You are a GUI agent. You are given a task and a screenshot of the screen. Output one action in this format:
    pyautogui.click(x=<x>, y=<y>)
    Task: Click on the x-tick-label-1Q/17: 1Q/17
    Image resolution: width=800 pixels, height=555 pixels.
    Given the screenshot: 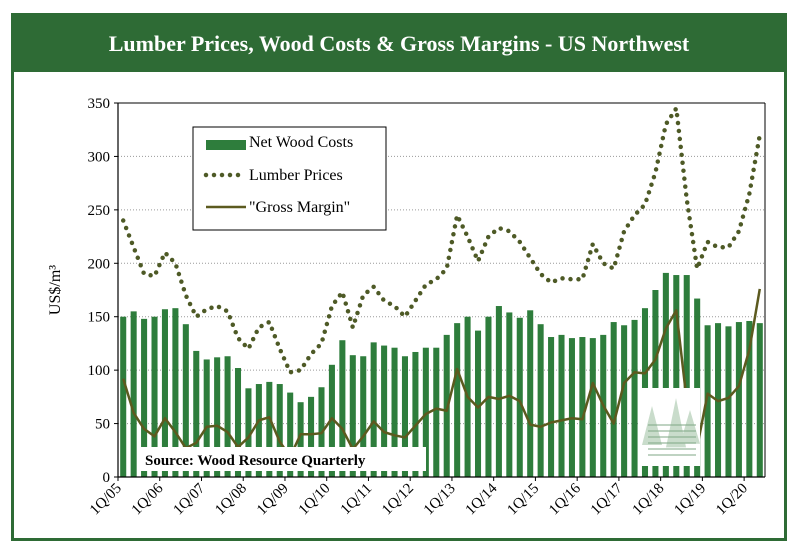 What is the action you would take?
    pyautogui.click(x=607, y=499)
    